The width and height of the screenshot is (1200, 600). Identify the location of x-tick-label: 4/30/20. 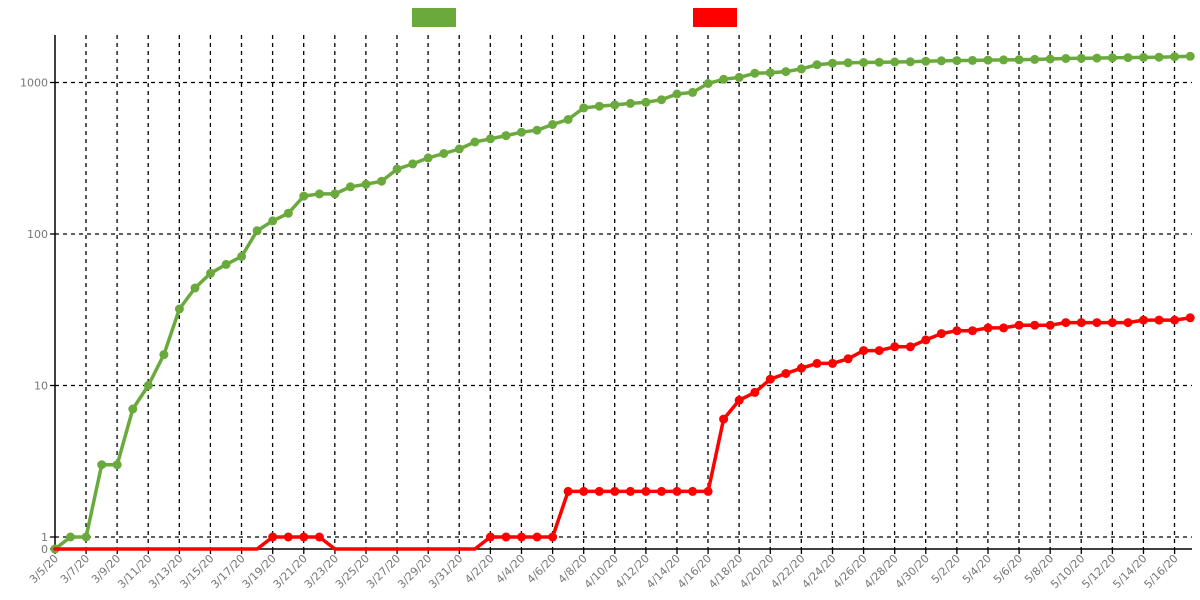
(912, 571).